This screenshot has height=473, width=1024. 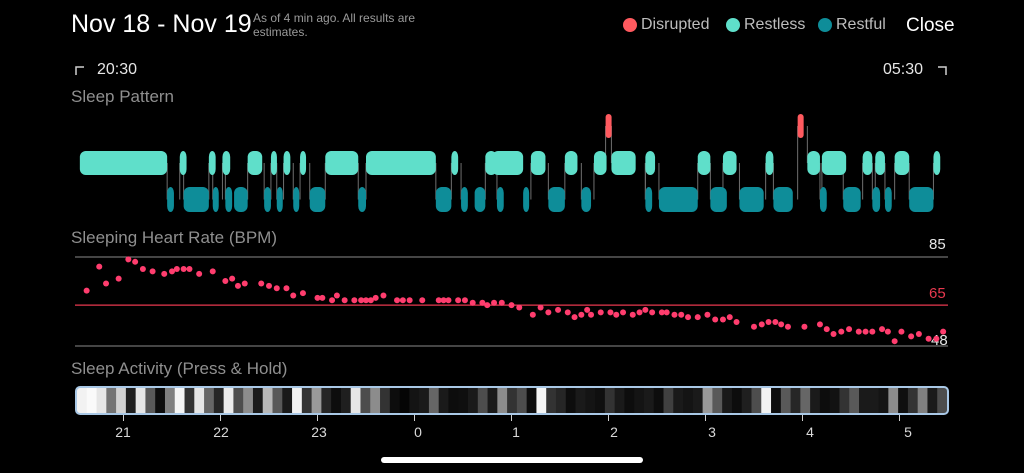 What do you see at coordinates (825, 25) in the screenshot?
I see `restful-dot-icon` at bounding box center [825, 25].